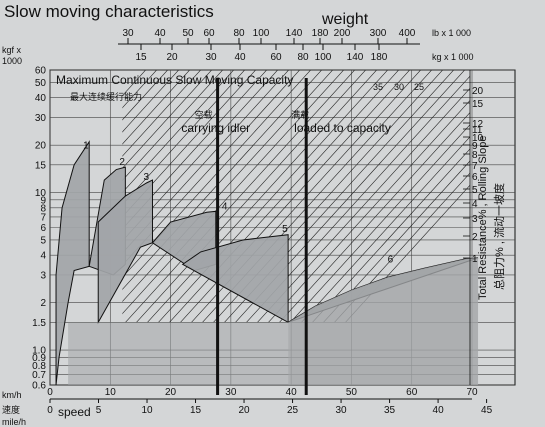 This screenshot has width=545, height=427. Describe the element at coordinates (39, 351) in the screenshot. I see `y-tick-label: 1.0` at that location.